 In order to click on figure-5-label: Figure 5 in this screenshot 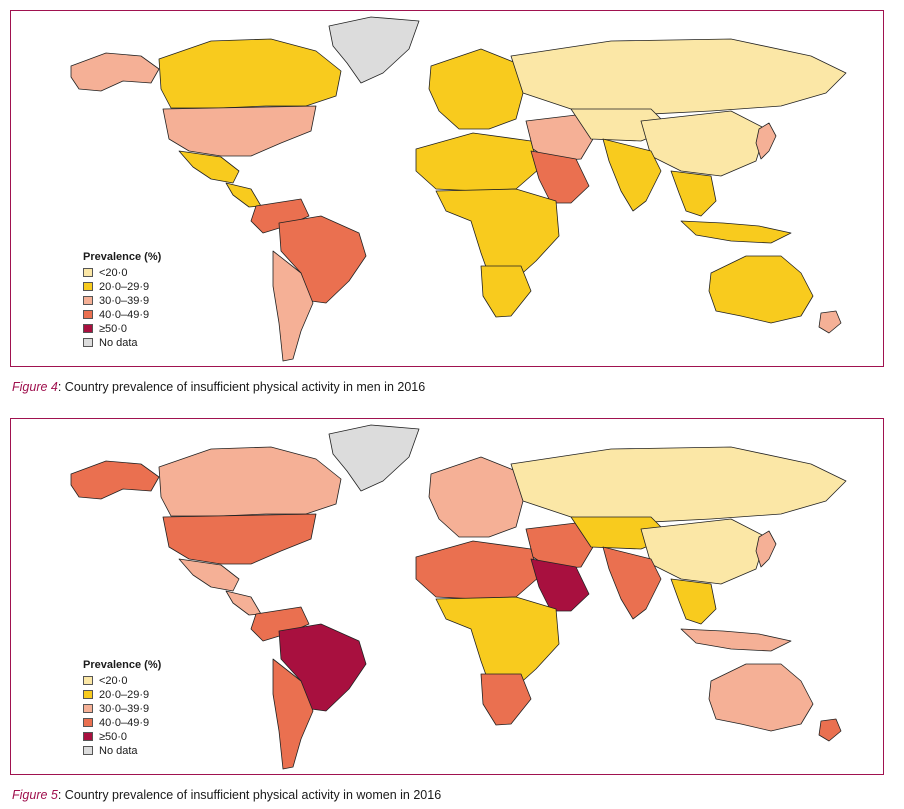, I will do `click(35, 795)`.